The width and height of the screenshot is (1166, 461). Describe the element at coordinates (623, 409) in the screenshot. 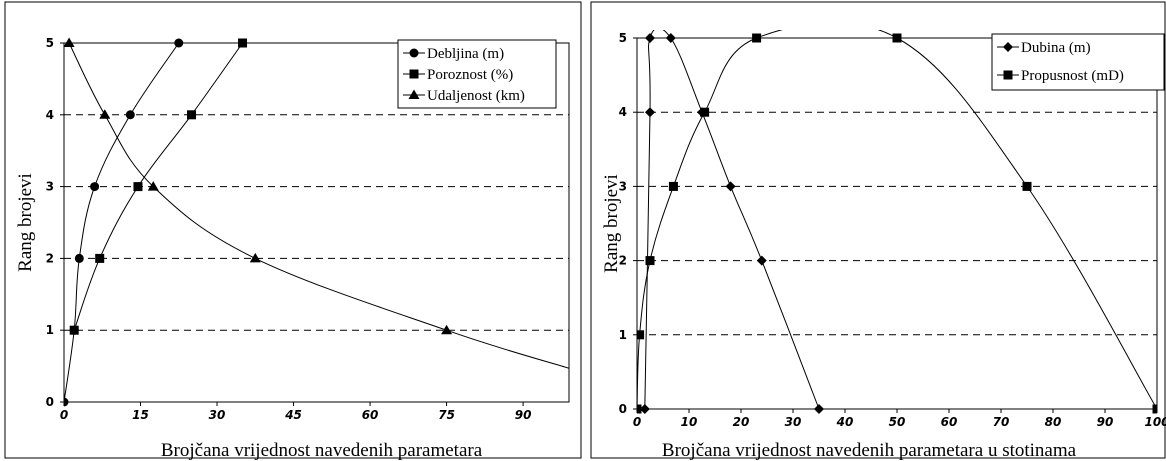

I see `chart-1-ytick-label-0: 0` at that location.